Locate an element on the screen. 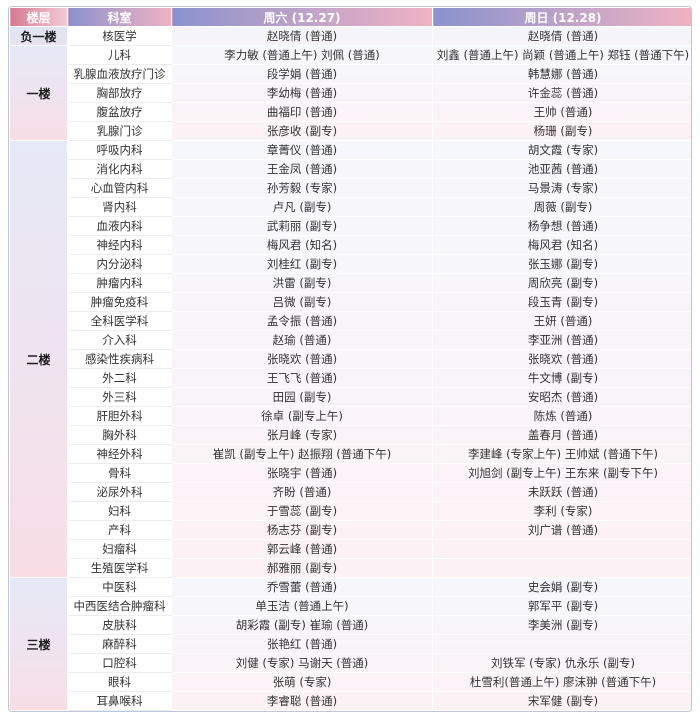  floor-cell: 一楼 is located at coordinates (38, 93).